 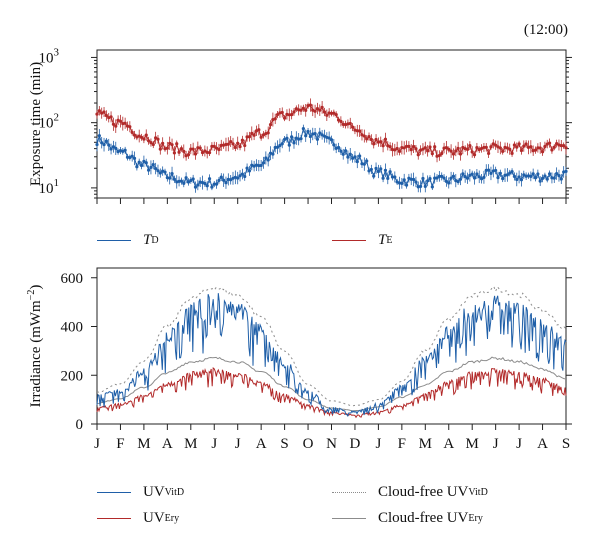 I want to click on irradiance-y-tick-label: 400, so click(x=72, y=328).